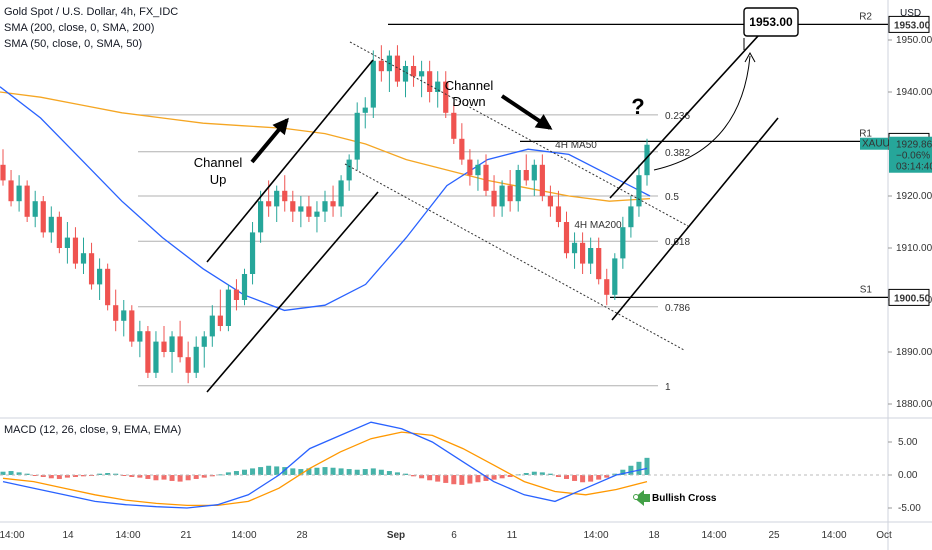 The height and width of the screenshot is (550, 932). What do you see at coordinates (774, 535) in the screenshot?
I see `time-tick-label: 25` at bounding box center [774, 535].